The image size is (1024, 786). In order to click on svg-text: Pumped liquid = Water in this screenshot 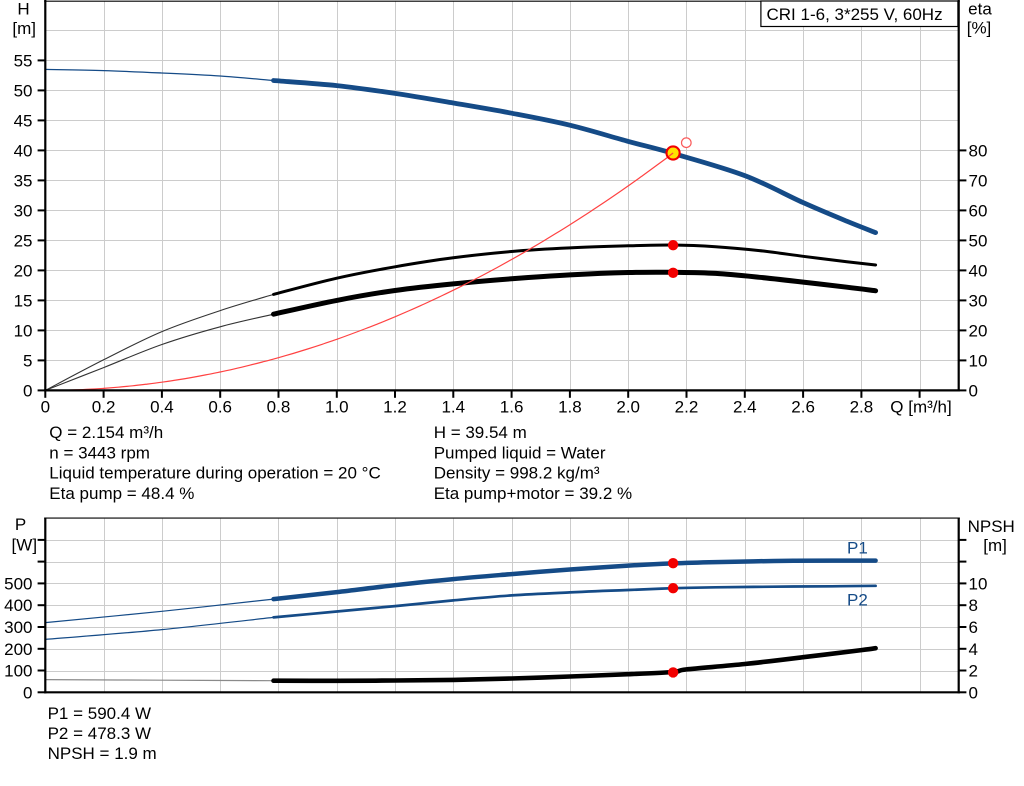, I will do `click(520, 452)`.